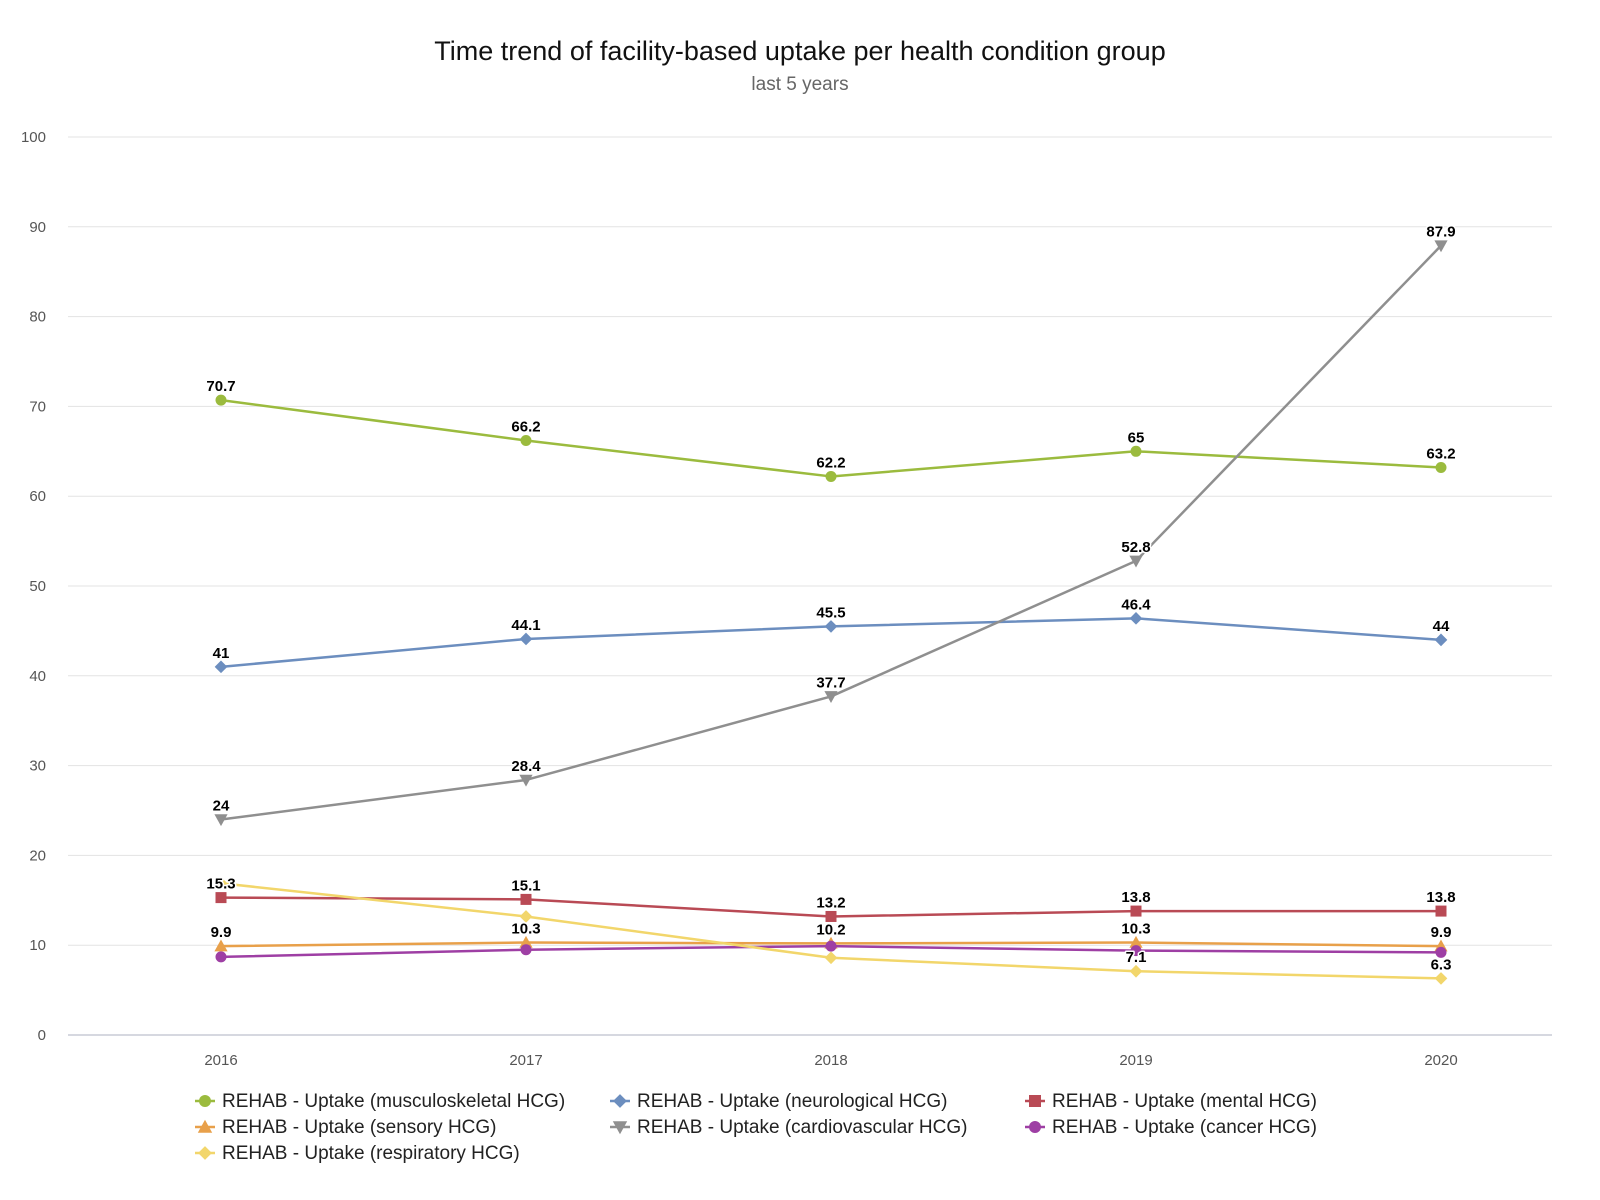 This screenshot has height=1200, width=1600. I want to click on legend-item: REHAB - Uptake (musculoskeletal HCG), so click(380, 1101).